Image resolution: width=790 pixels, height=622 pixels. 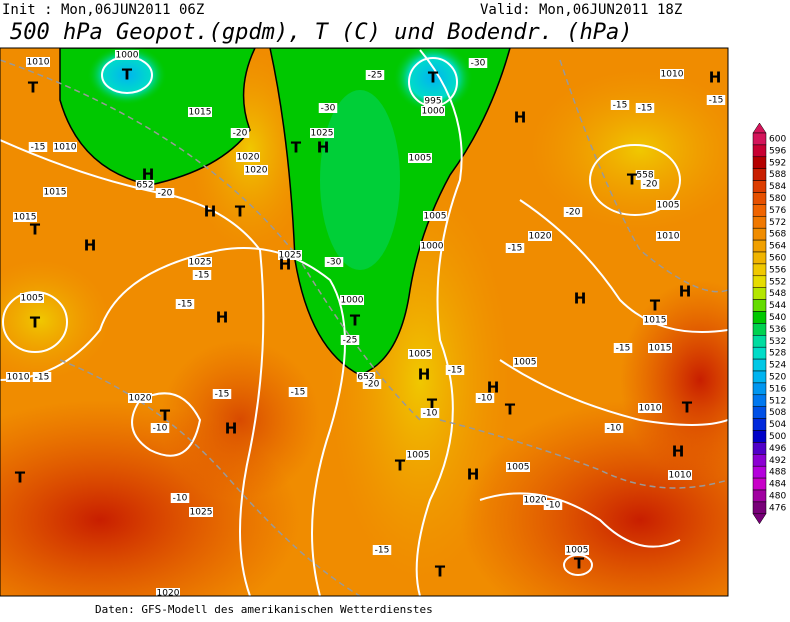 What do you see at coordinates (777, 139) in the screenshot?
I see `colorbar-label: 600` at bounding box center [777, 139].